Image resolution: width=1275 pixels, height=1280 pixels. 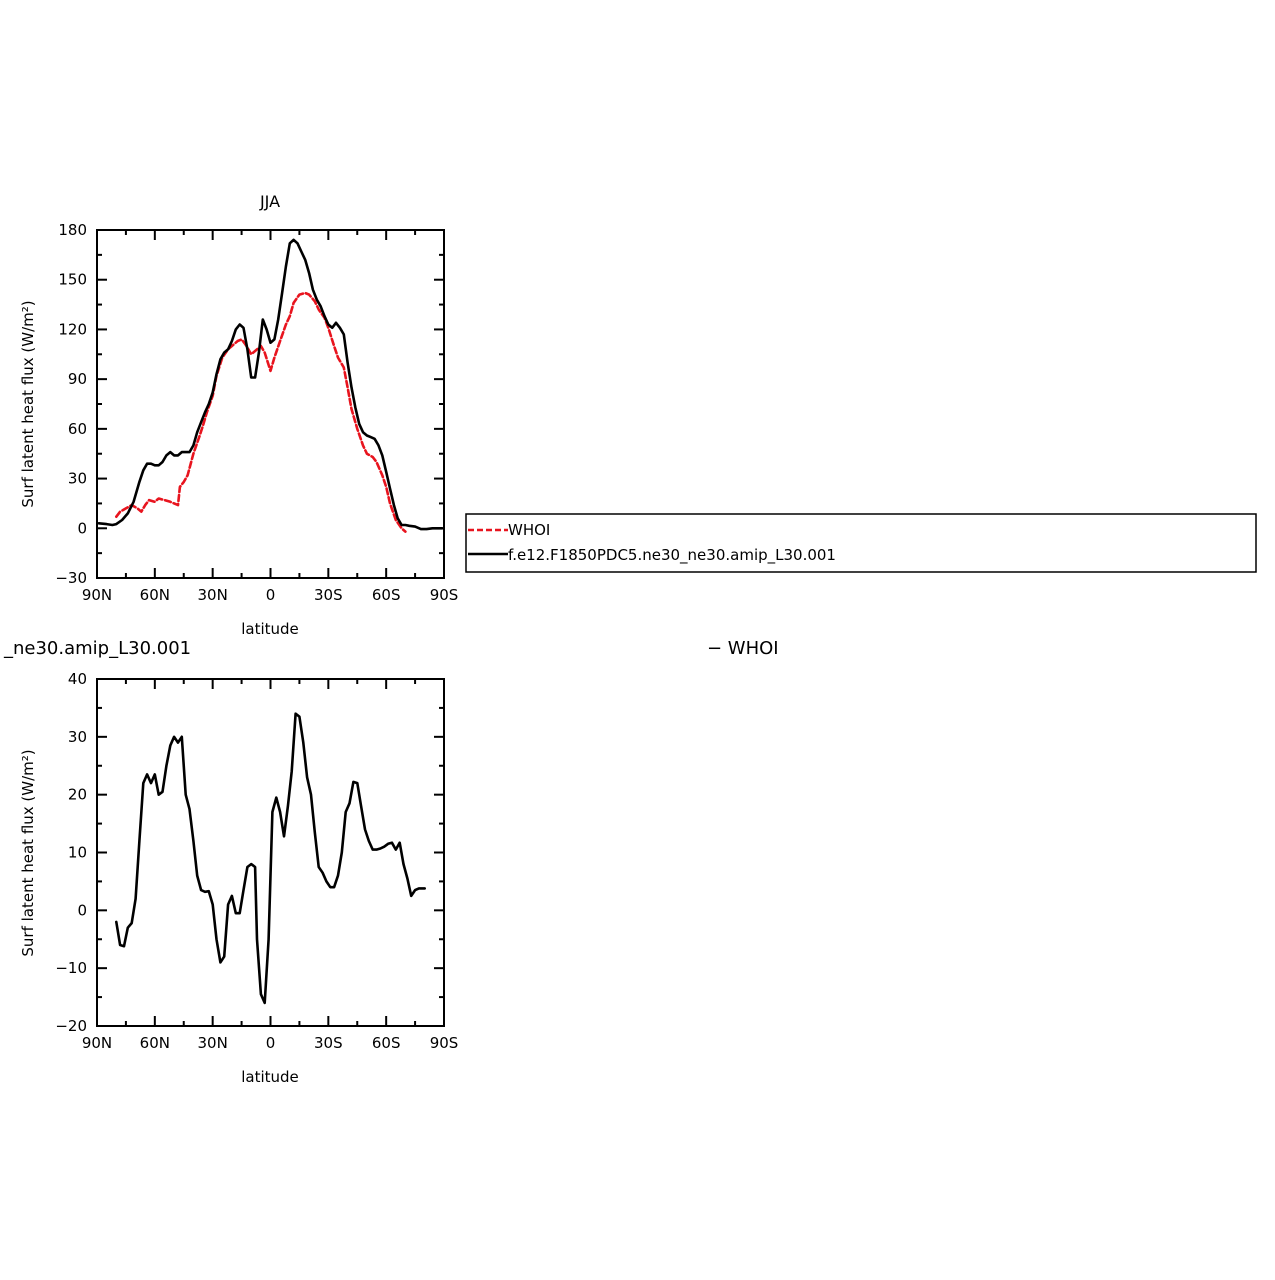 What do you see at coordinates (72, 280) in the screenshot?
I see `y-tick-label: 150` at bounding box center [72, 280].